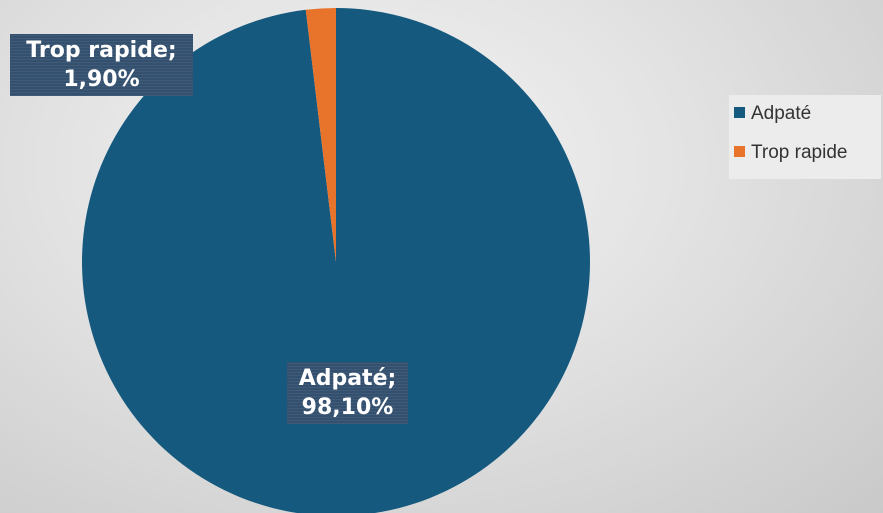 This screenshot has width=883, height=513. I want to click on data-label-adpate-name: Adpaté;, so click(347, 378).